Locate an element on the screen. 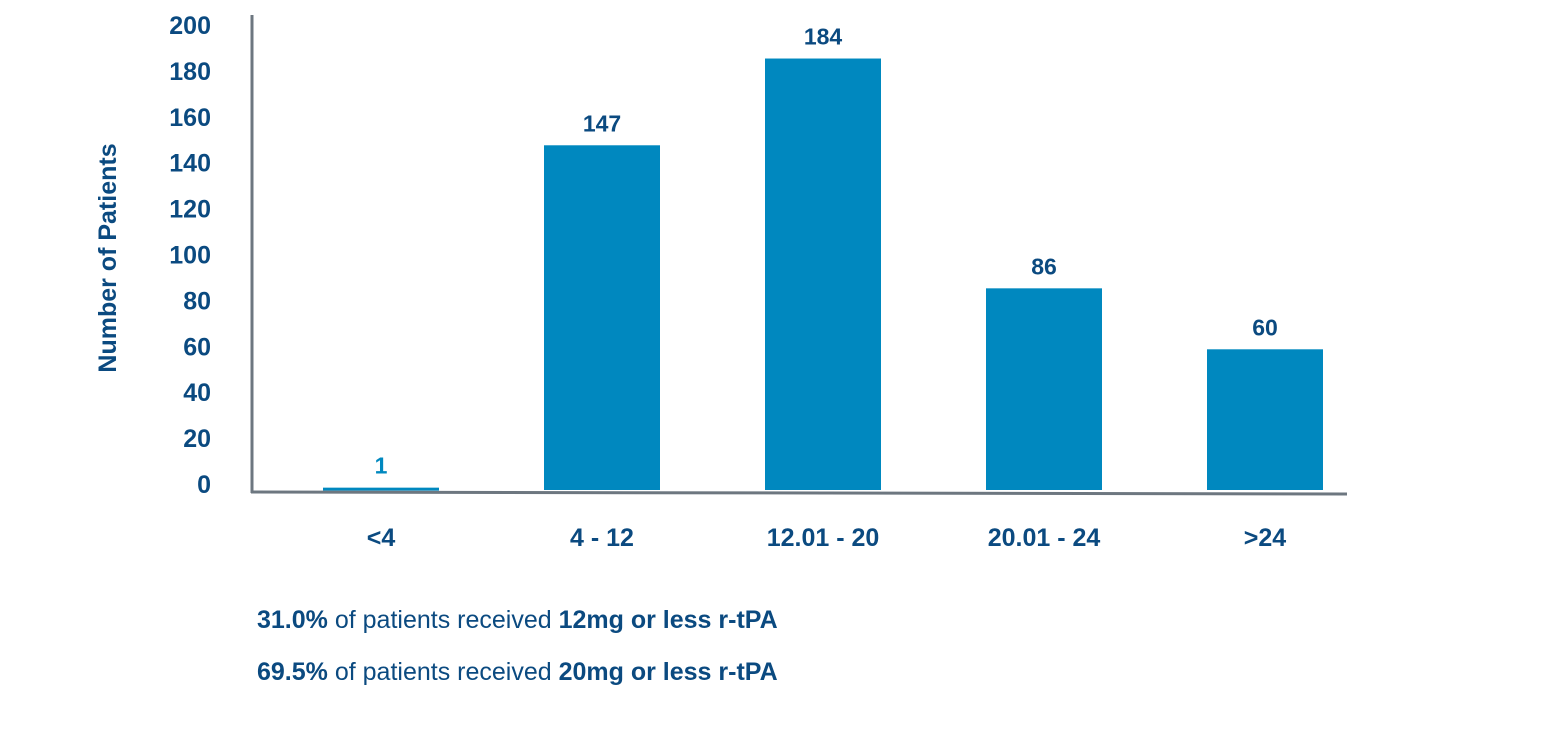 This screenshot has width=1552, height=756. x-category-label: 12.01 - 20 is located at coordinates (823, 538).